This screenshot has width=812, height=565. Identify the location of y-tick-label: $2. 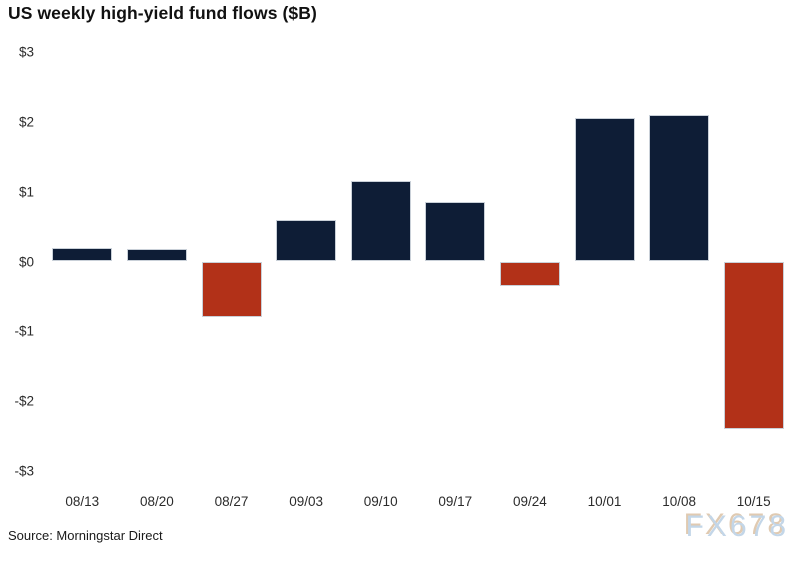
(26, 122).